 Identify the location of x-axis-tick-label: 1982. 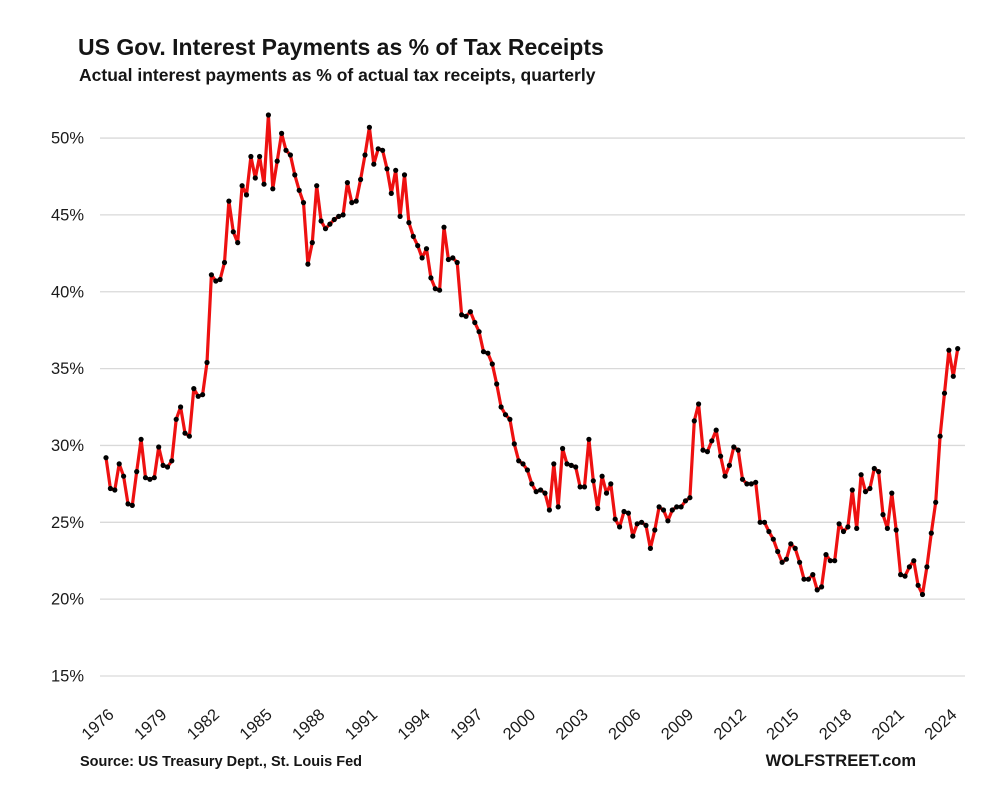
(203, 725).